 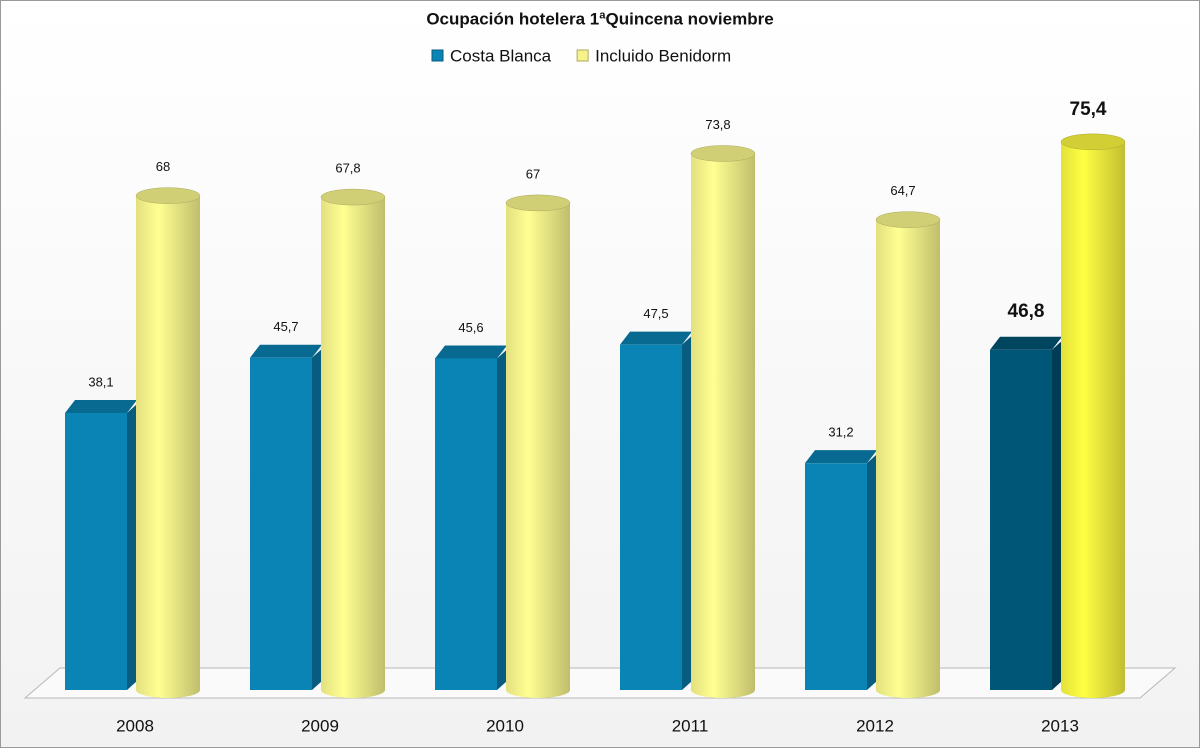 I want to click on data-label: 38,1, so click(x=100, y=381).